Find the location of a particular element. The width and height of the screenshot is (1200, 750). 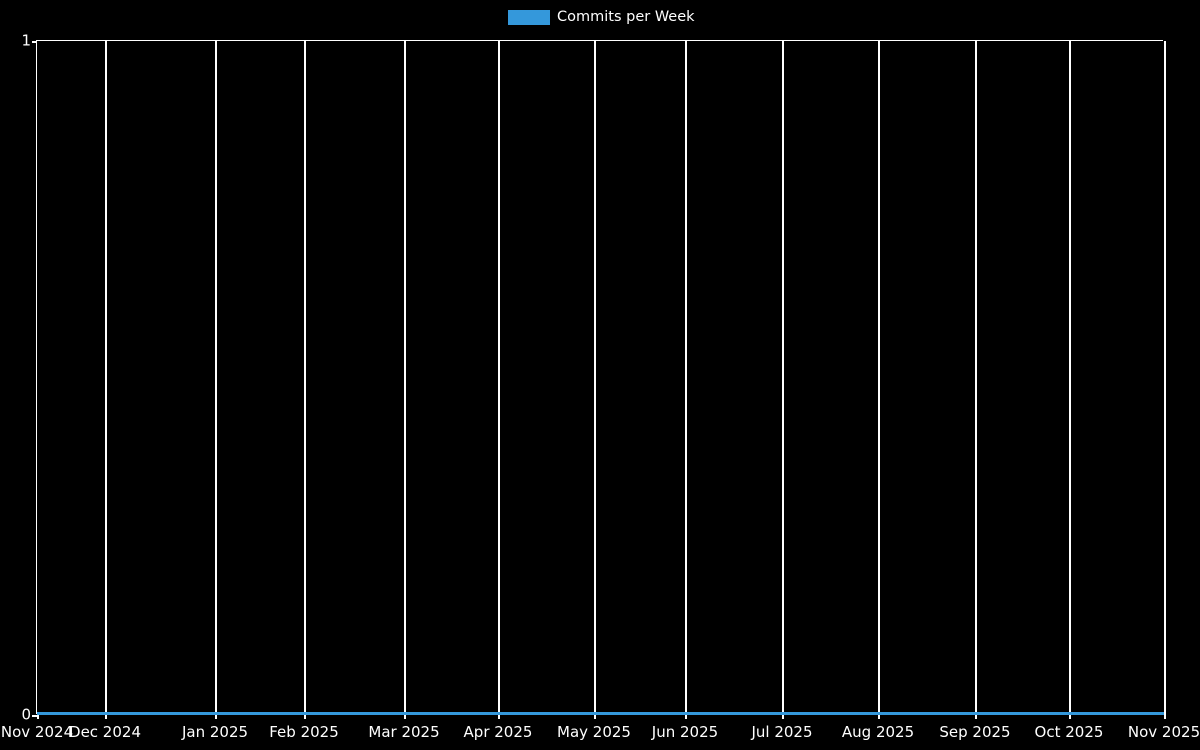

x-tick-label: Nov 2024 is located at coordinates (37, 732).